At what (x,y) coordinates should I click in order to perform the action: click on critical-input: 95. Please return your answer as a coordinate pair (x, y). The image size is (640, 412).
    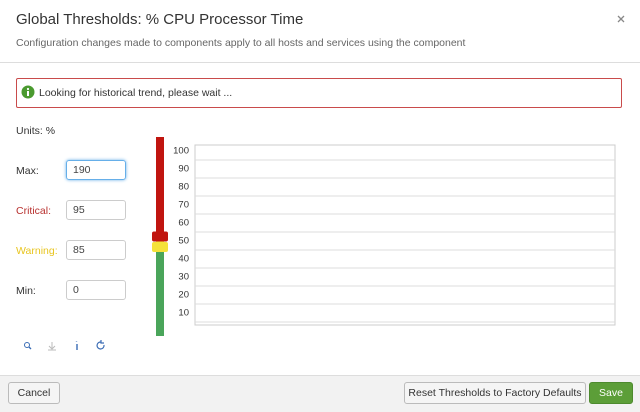
    Looking at the image, I should click on (96, 210).